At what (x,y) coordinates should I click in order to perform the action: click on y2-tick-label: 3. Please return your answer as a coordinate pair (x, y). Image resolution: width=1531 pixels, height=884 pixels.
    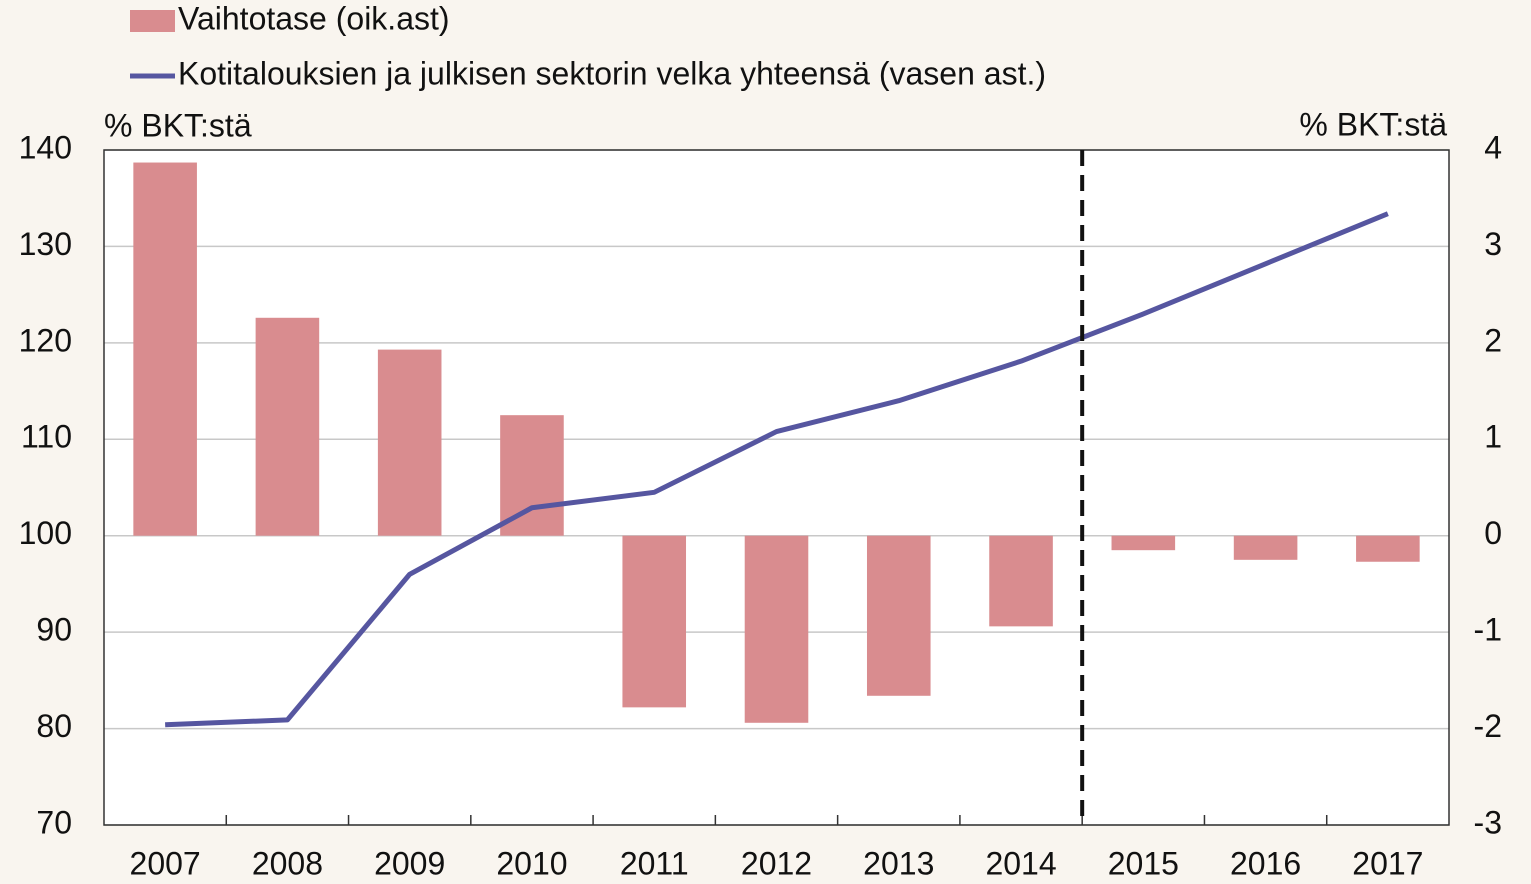
    Looking at the image, I should click on (1493, 244).